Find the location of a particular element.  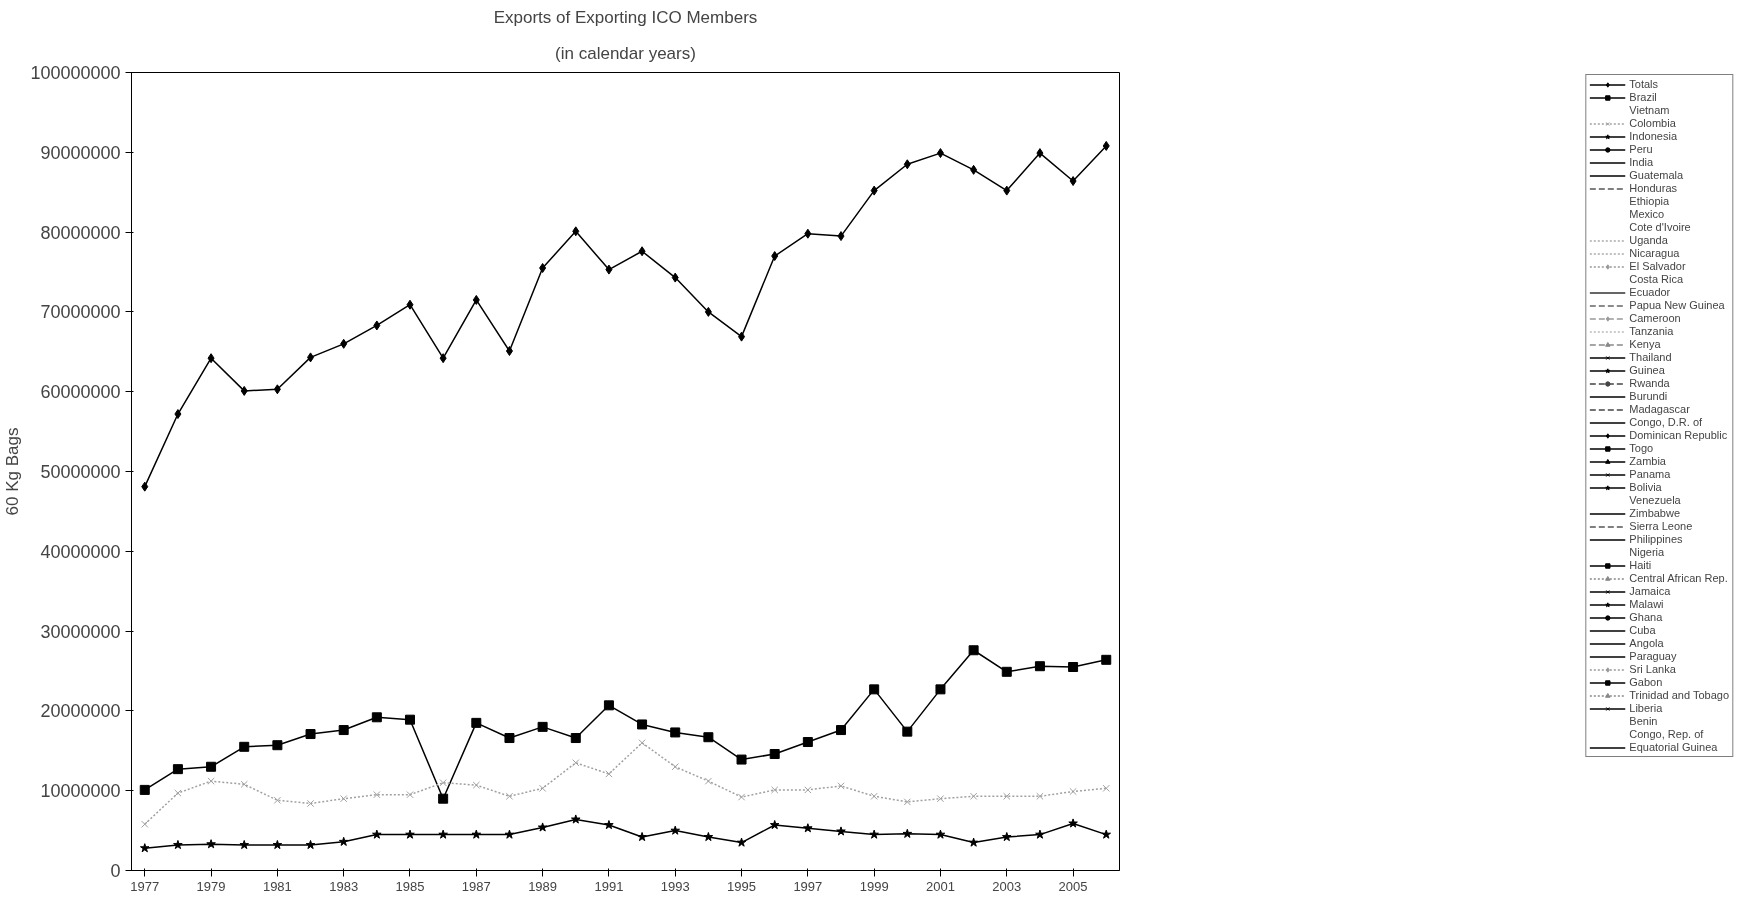

legend-label: Sierra Leone is located at coordinates (1661, 526).